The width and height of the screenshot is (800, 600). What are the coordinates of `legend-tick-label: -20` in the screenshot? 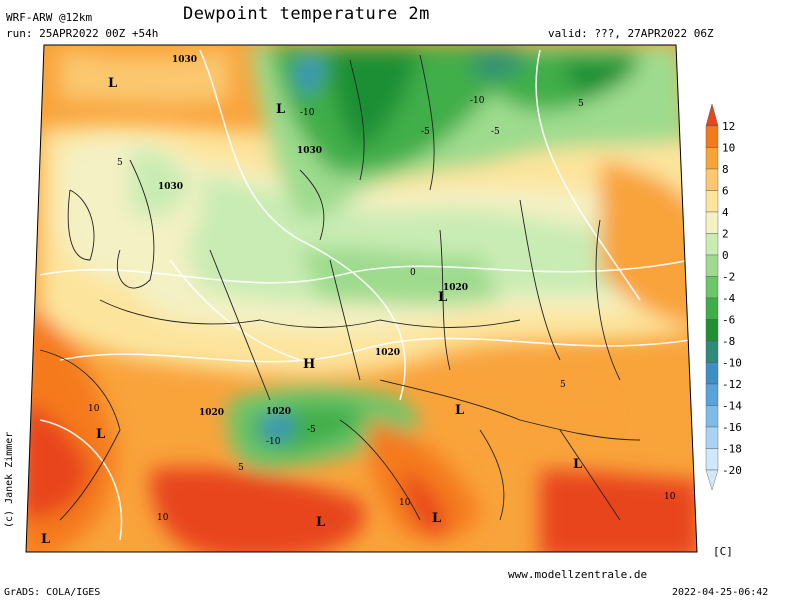 It's located at (732, 470).